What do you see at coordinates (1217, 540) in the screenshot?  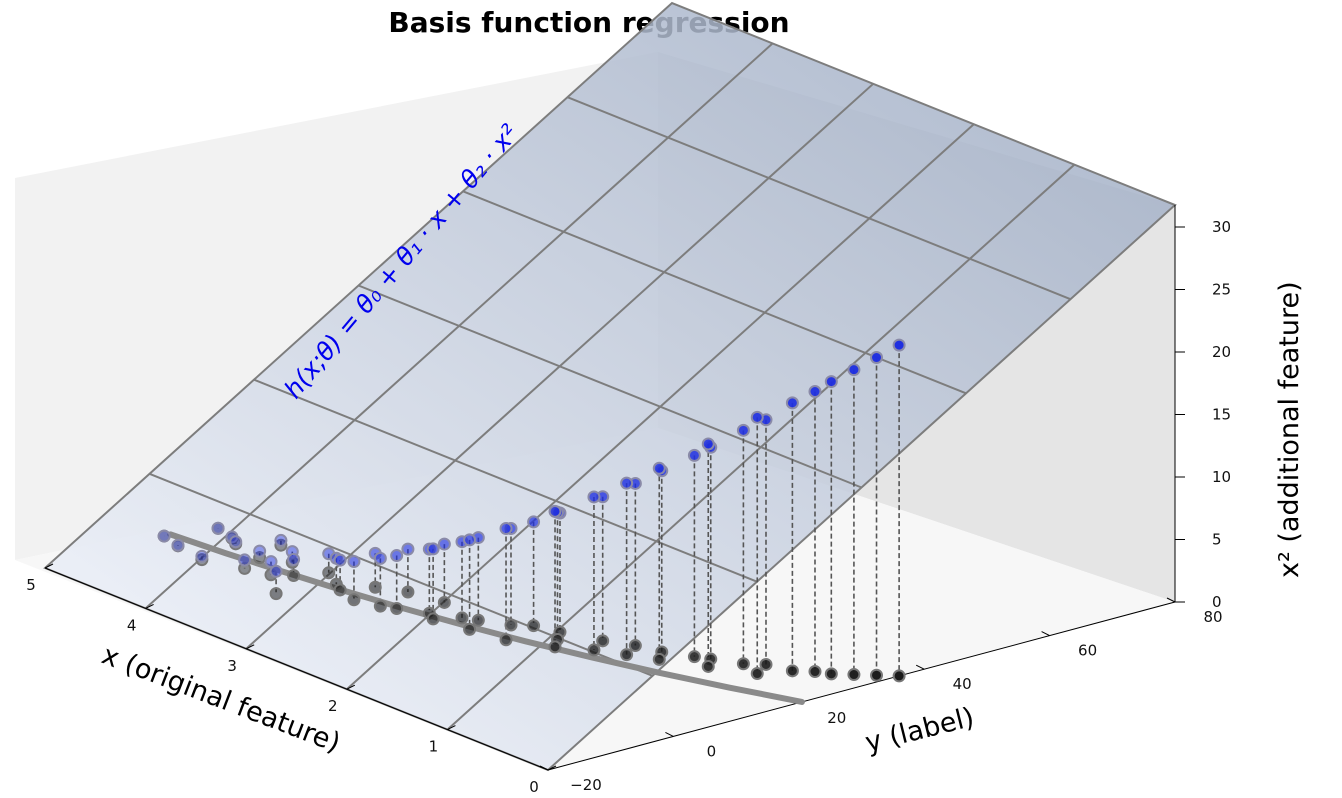 I see `z-tick-label: 5` at bounding box center [1217, 540].